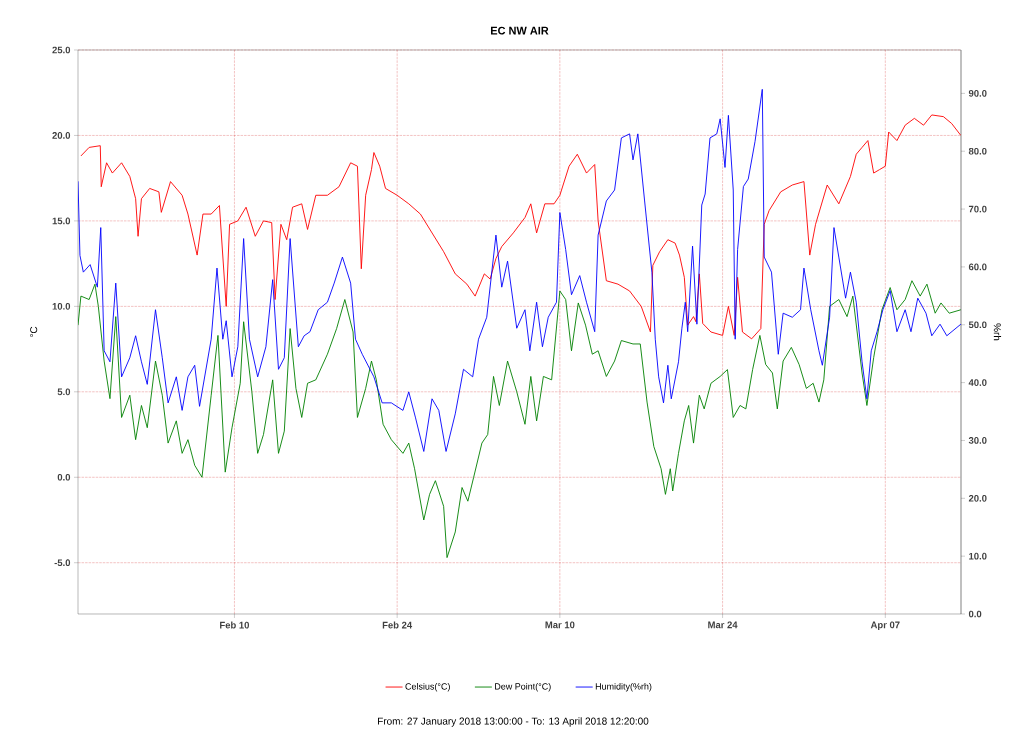 This screenshot has height=738, width=1027. Describe the element at coordinates (977, 209) in the screenshot. I see `y2-tick-label: 70.0` at that location.